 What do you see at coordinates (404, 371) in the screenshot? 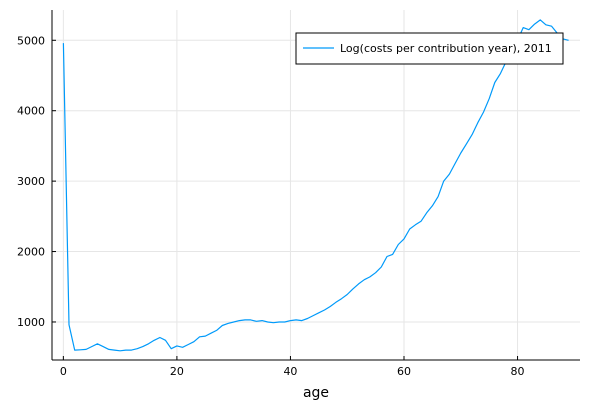
I see `x-tick-label: 60` at bounding box center [404, 371].